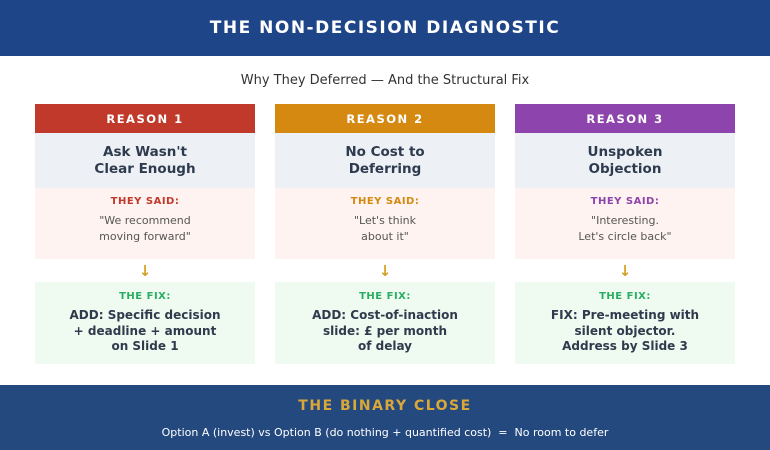  Describe the element at coordinates (385, 151) in the screenshot. I see `reason-title-line: No Cost to` at that location.